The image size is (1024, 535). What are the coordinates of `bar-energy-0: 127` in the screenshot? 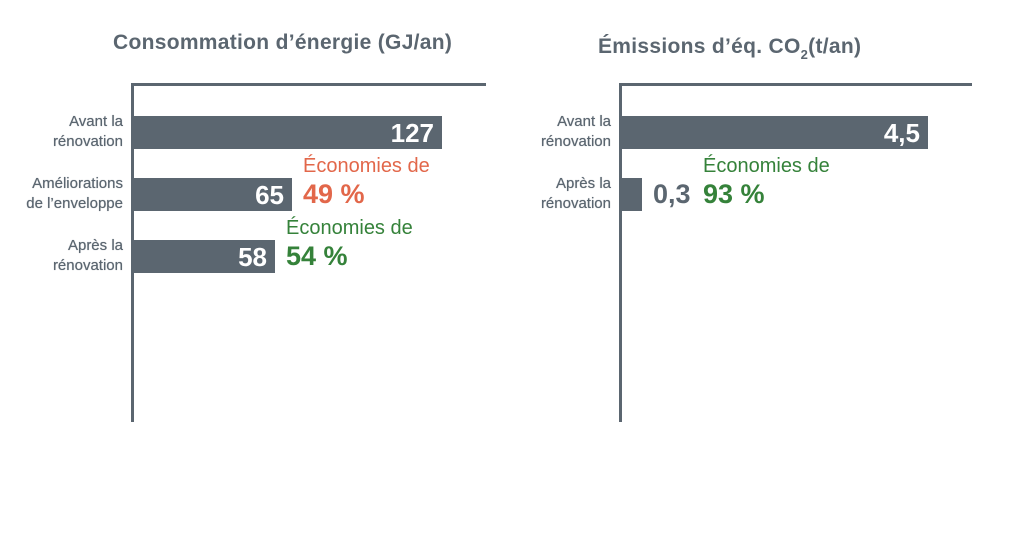 It's located at (288, 132).